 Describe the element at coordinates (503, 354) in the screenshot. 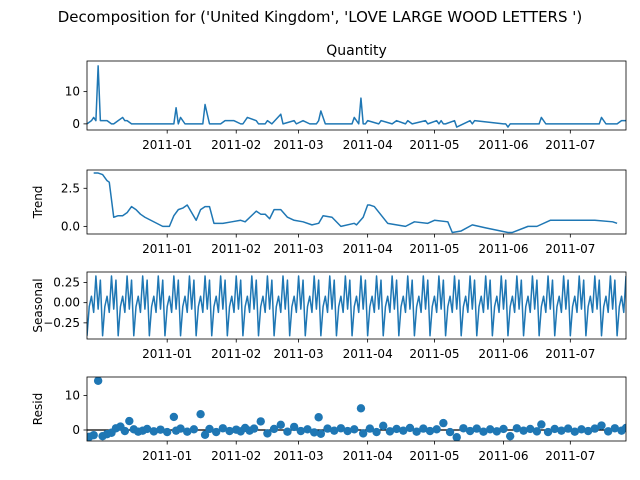

I see `seasonal-xtick-label: 2011-06` at that location.